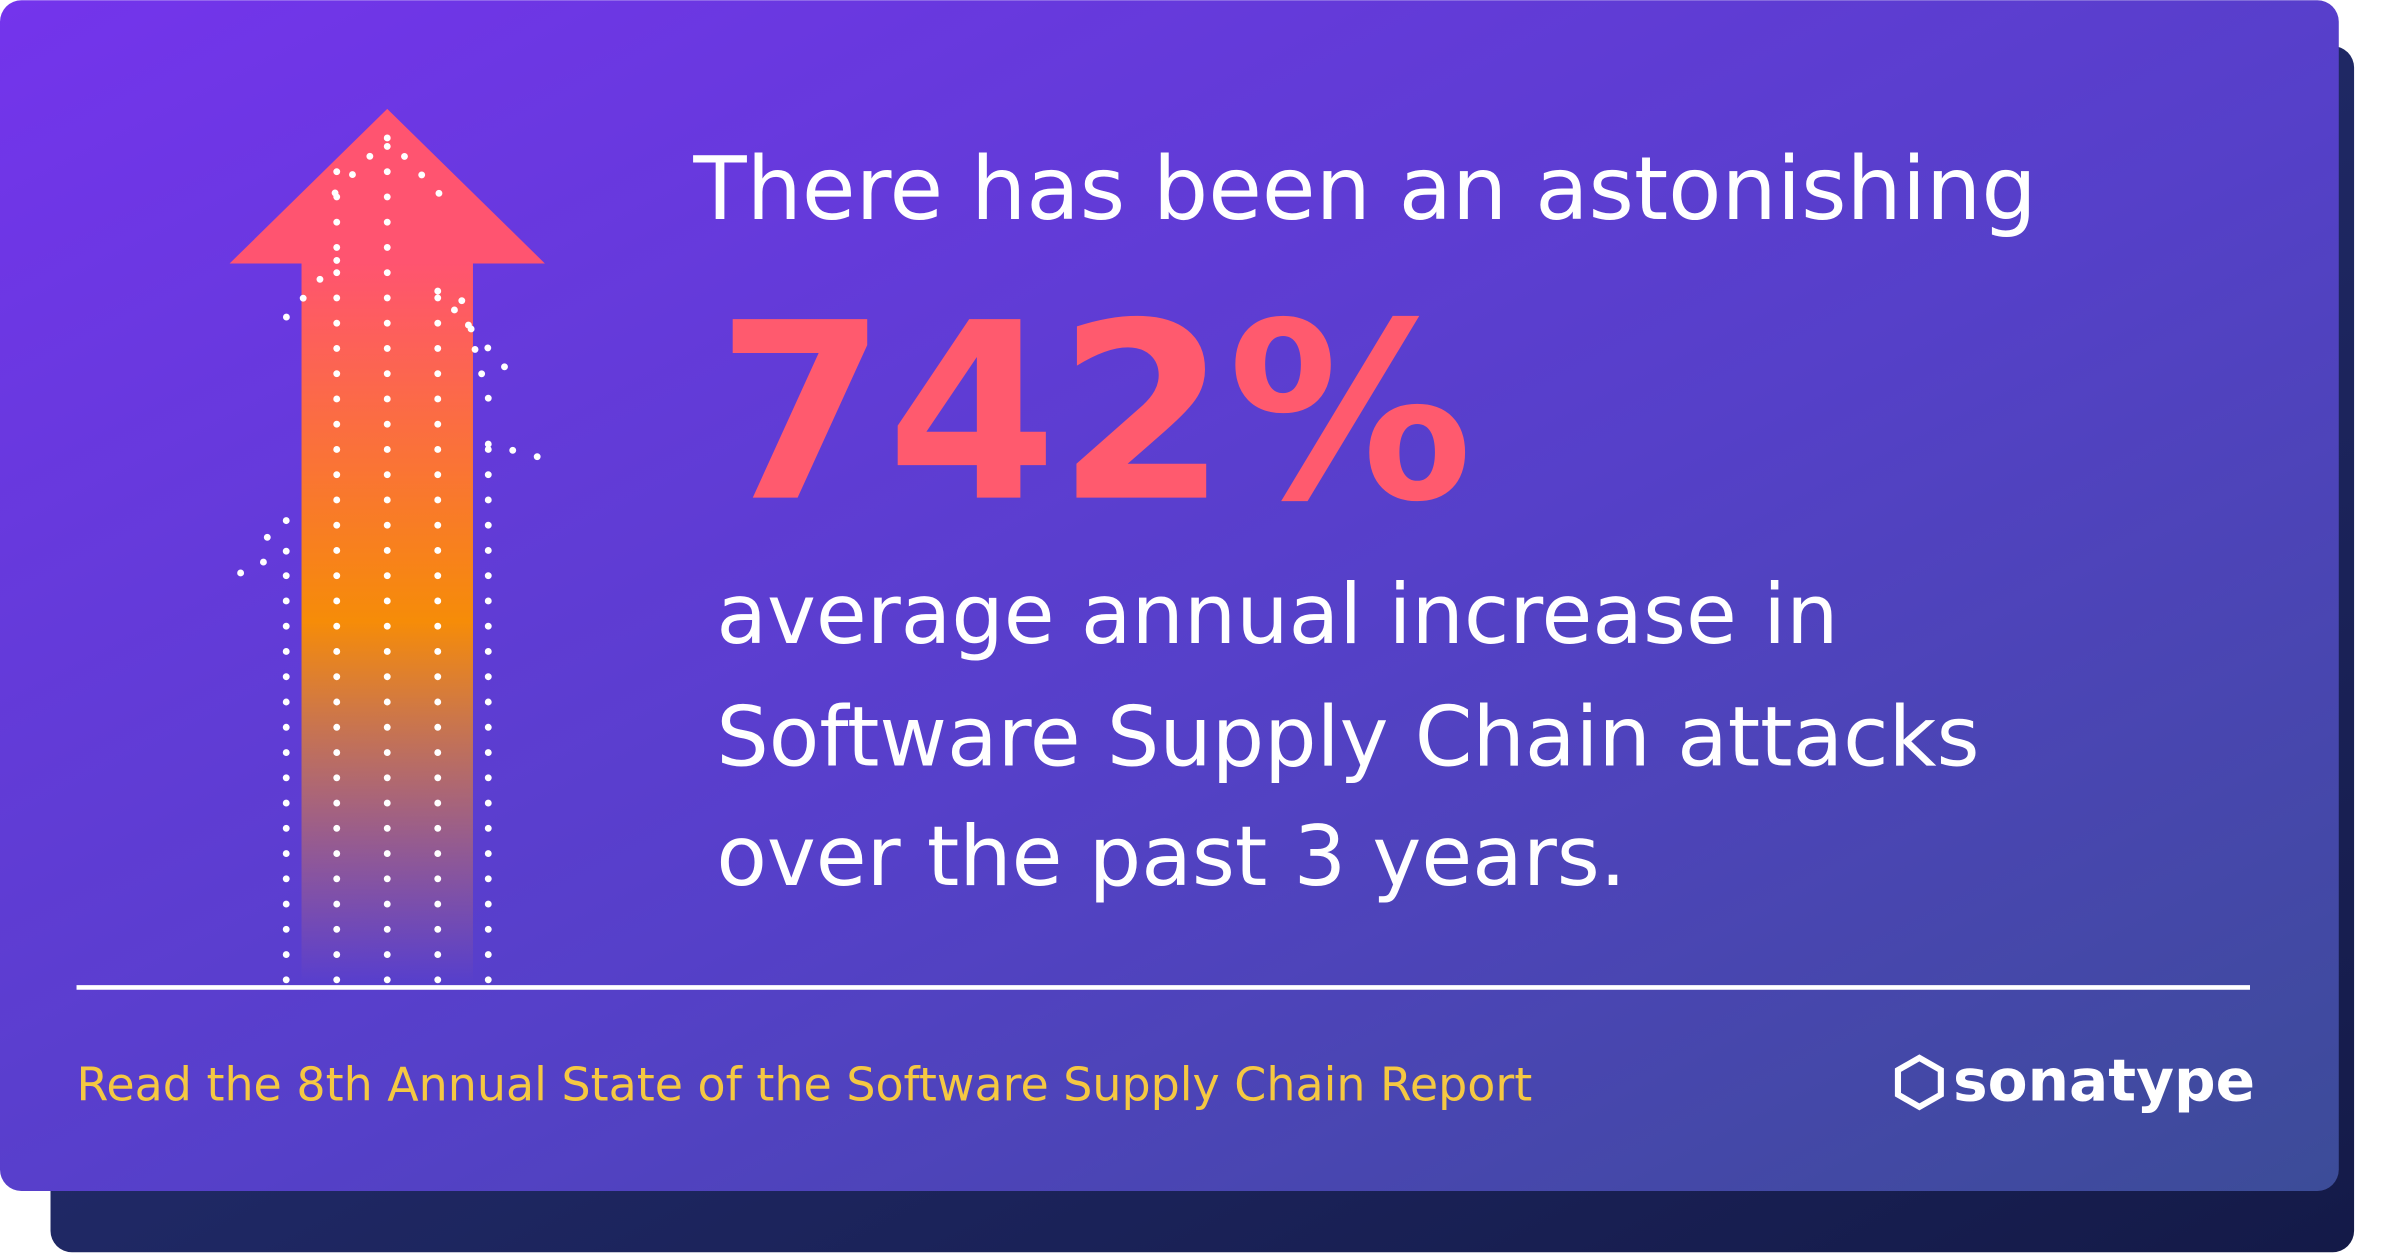 Image resolution: width=2400 pixels, height=1254 pixels. Describe the element at coordinates (1094, 413) in the screenshot. I see `stat: 742%` at that location.